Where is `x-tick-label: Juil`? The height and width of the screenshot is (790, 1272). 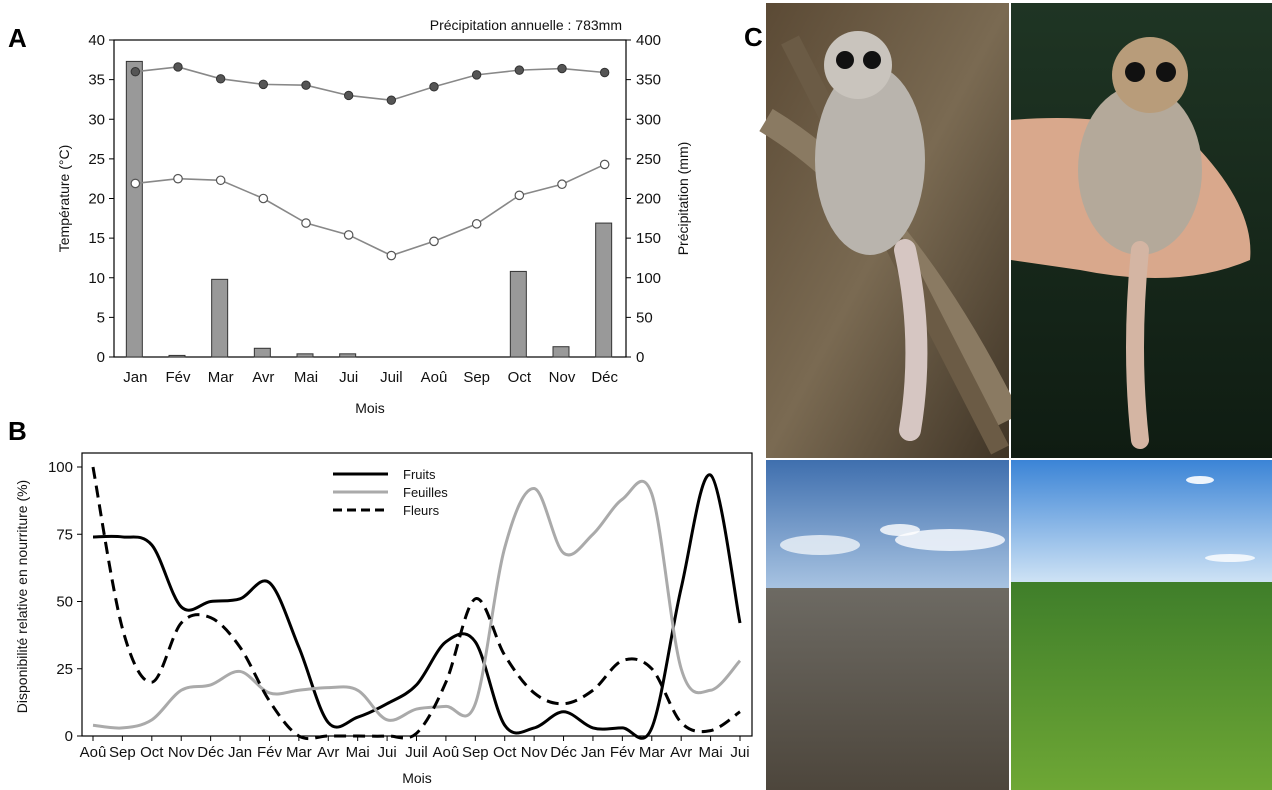
x-tick-label: Juil is located at coordinates (391, 377).